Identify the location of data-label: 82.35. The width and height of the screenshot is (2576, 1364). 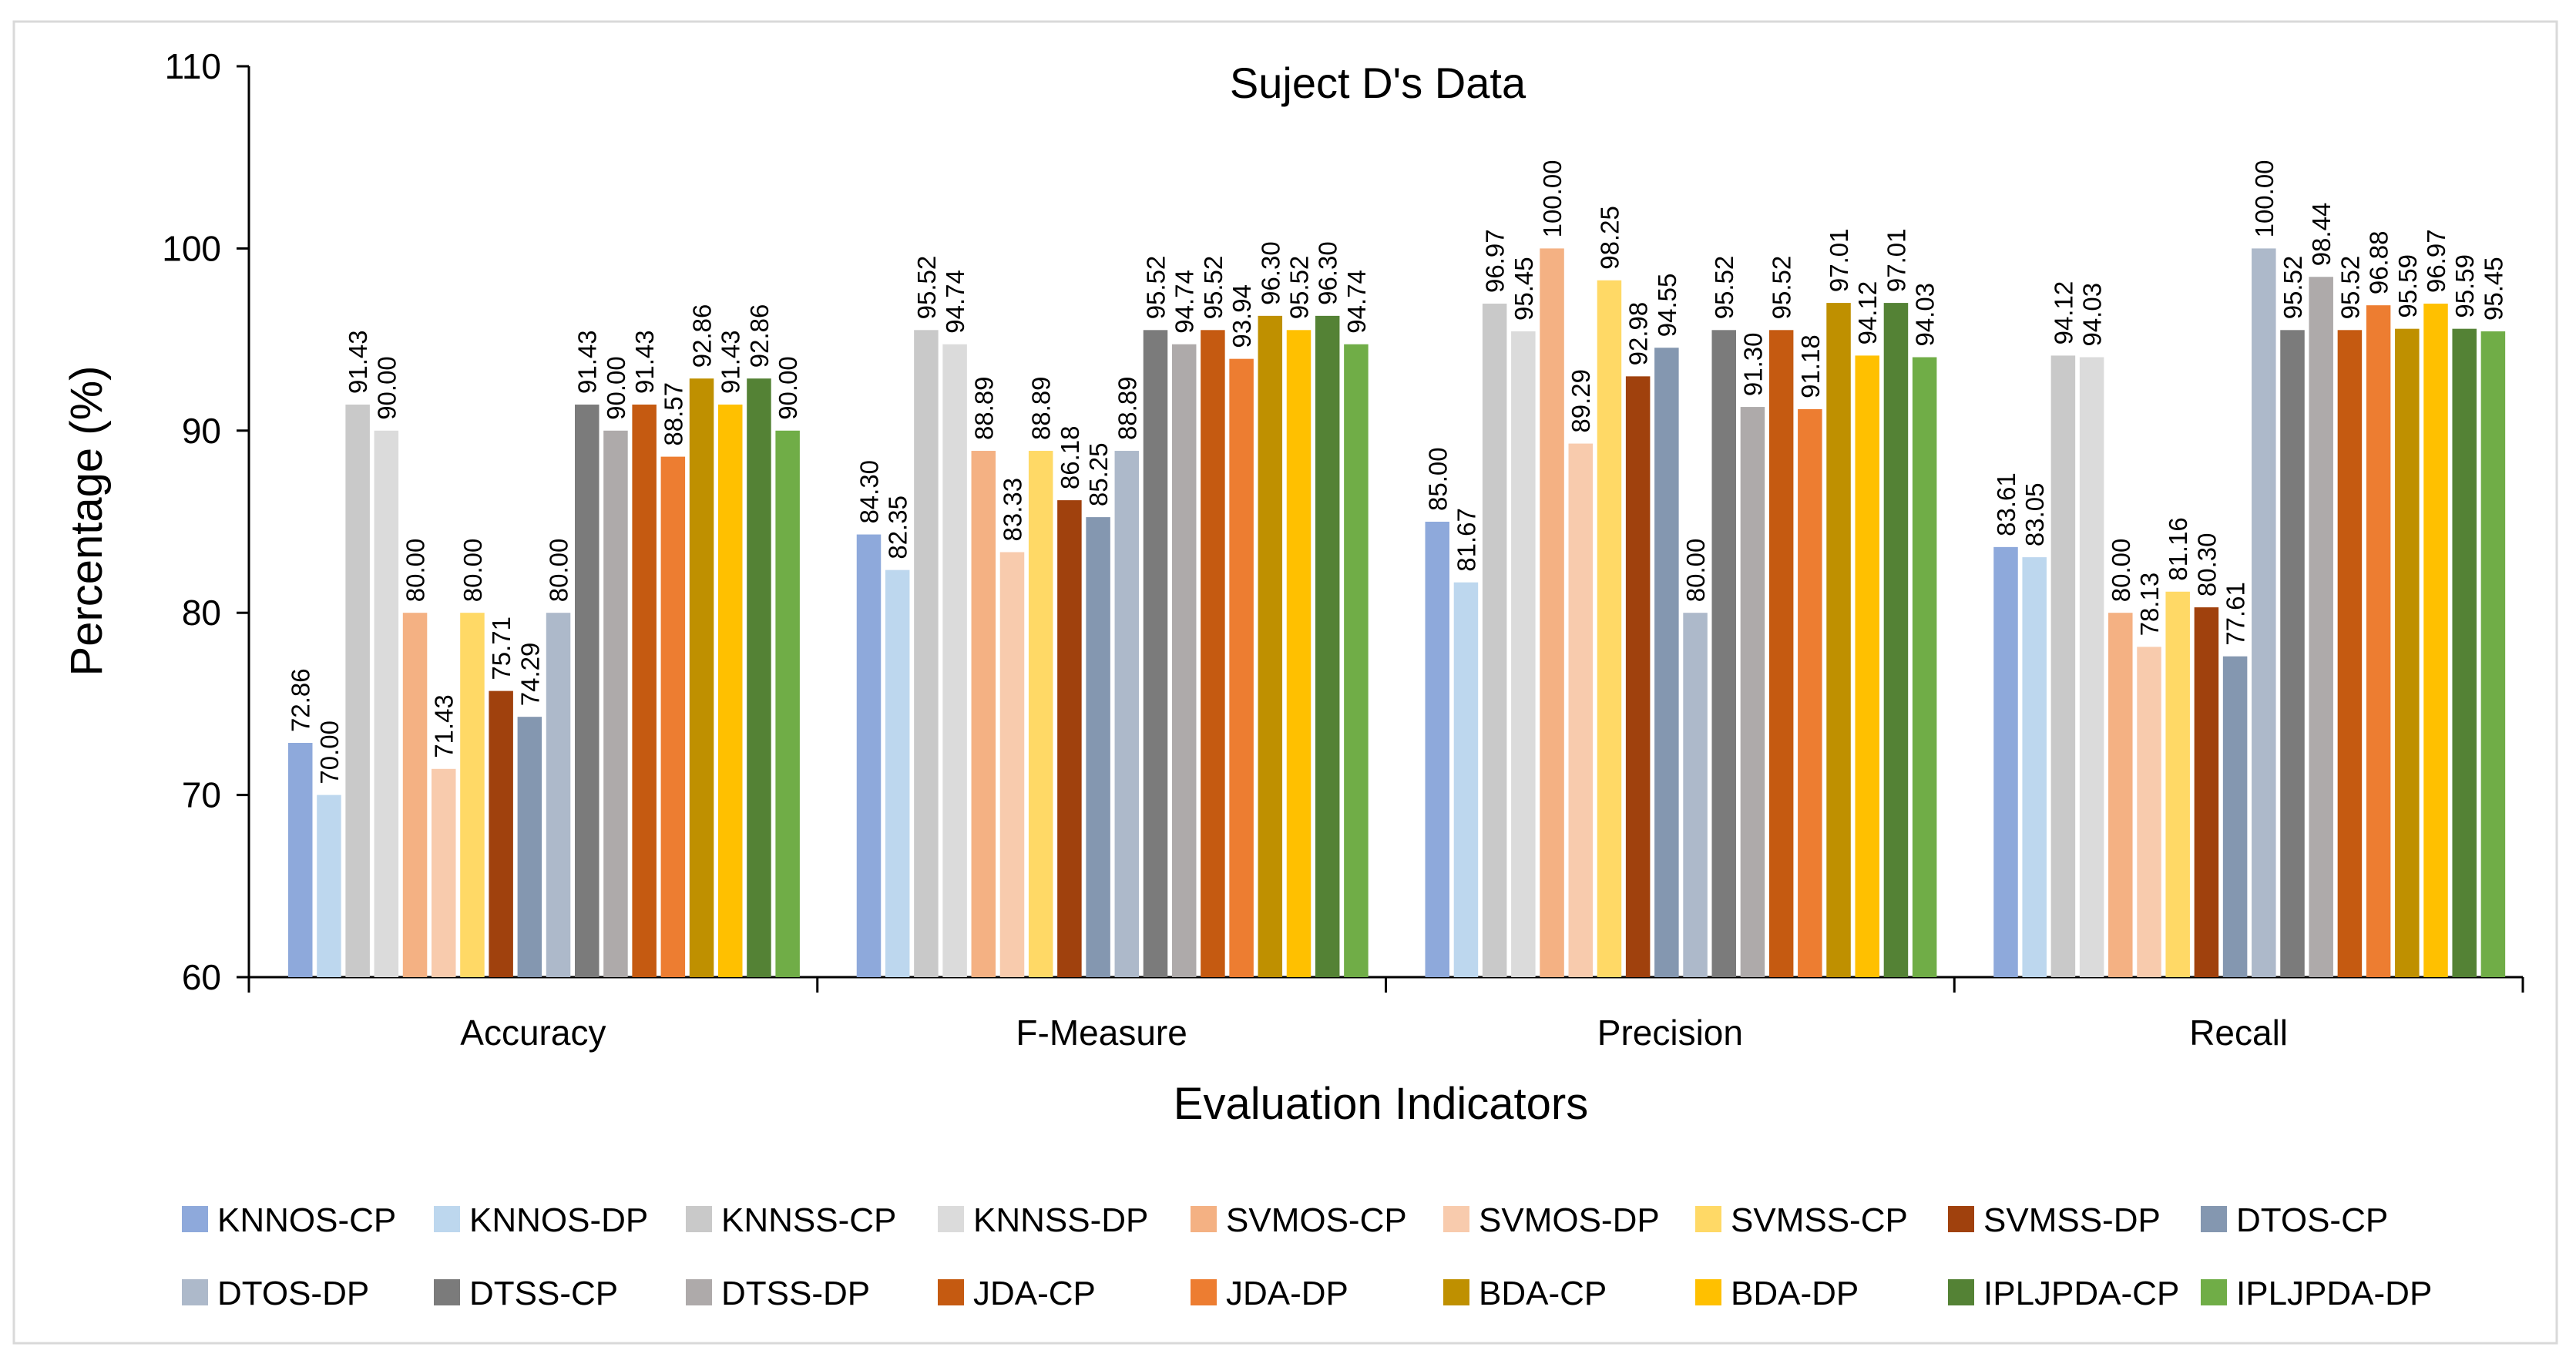
(898, 527).